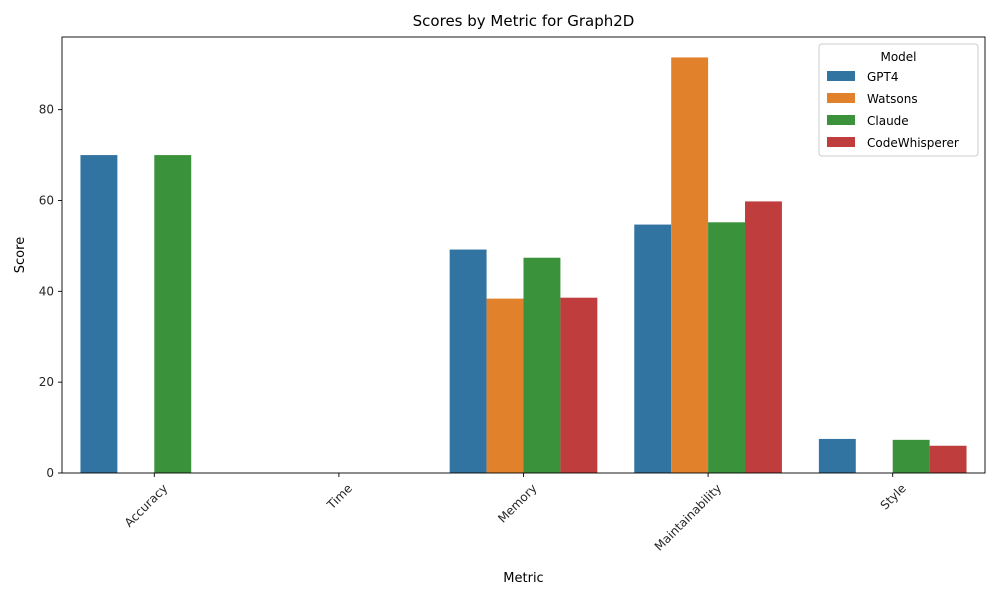 This screenshot has width=1000, height=600. I want to click on legend-label-gpt4: GPT4, so click(883, 77).